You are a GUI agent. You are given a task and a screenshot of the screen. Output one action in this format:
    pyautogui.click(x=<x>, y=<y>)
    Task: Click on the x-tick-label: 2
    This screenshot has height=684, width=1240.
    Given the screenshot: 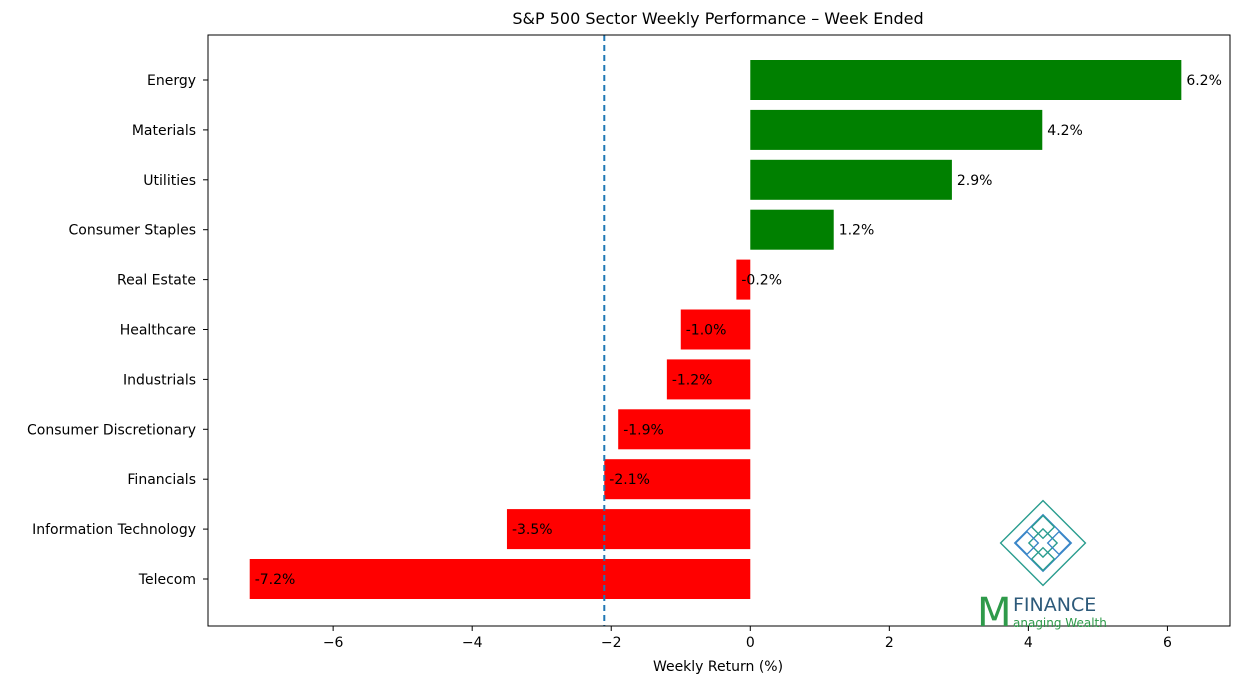 What is the action you would take?
    pyautogui.click(x=889, y=643)
    